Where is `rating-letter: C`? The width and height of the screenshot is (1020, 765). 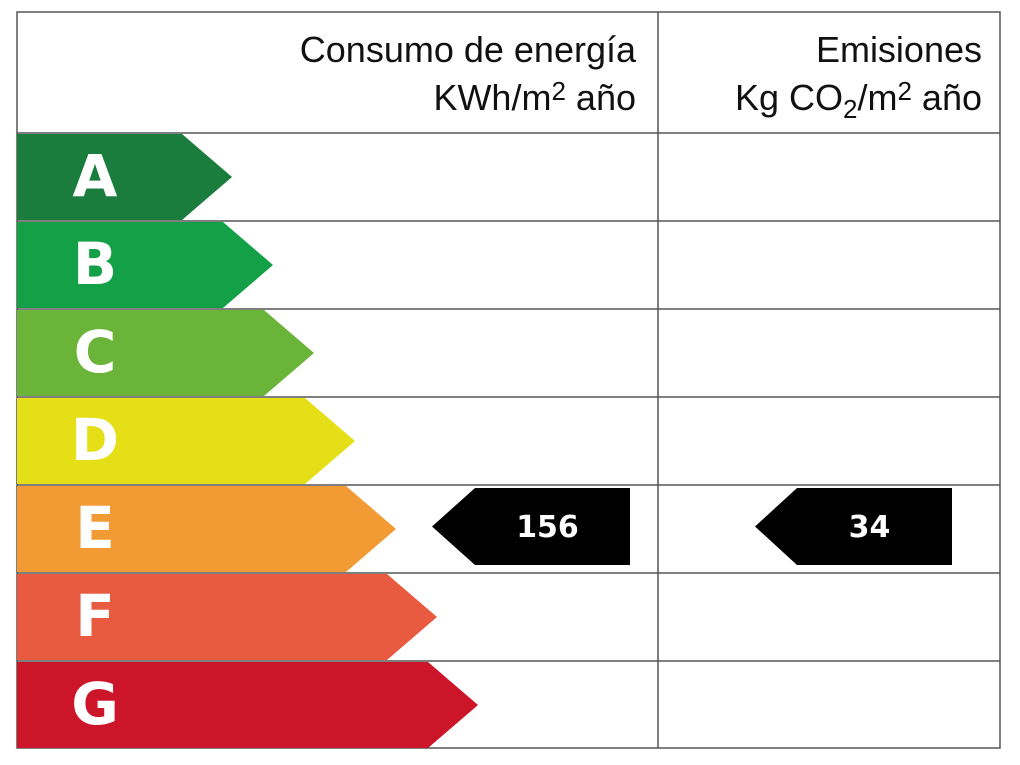 rating-letter: C is located at coordinates (95, 352).